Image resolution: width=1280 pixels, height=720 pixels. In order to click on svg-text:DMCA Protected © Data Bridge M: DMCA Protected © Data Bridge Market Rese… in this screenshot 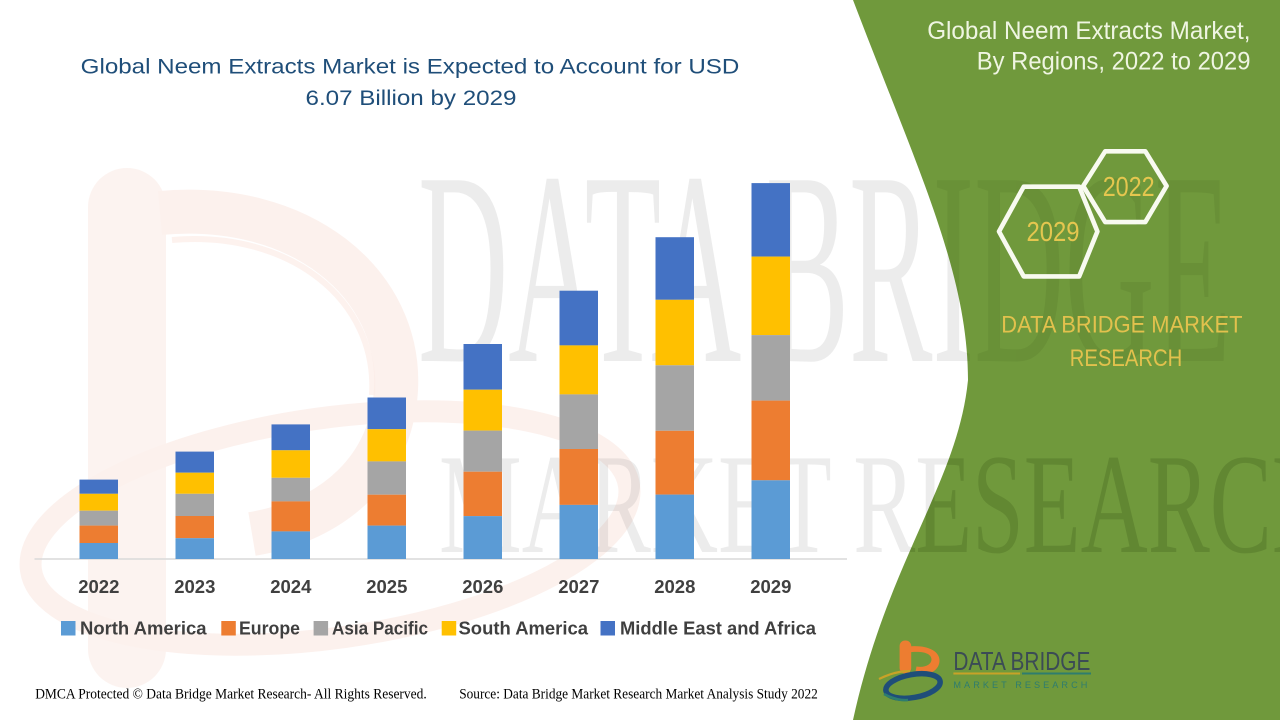, I will do `click(231, 695)`.